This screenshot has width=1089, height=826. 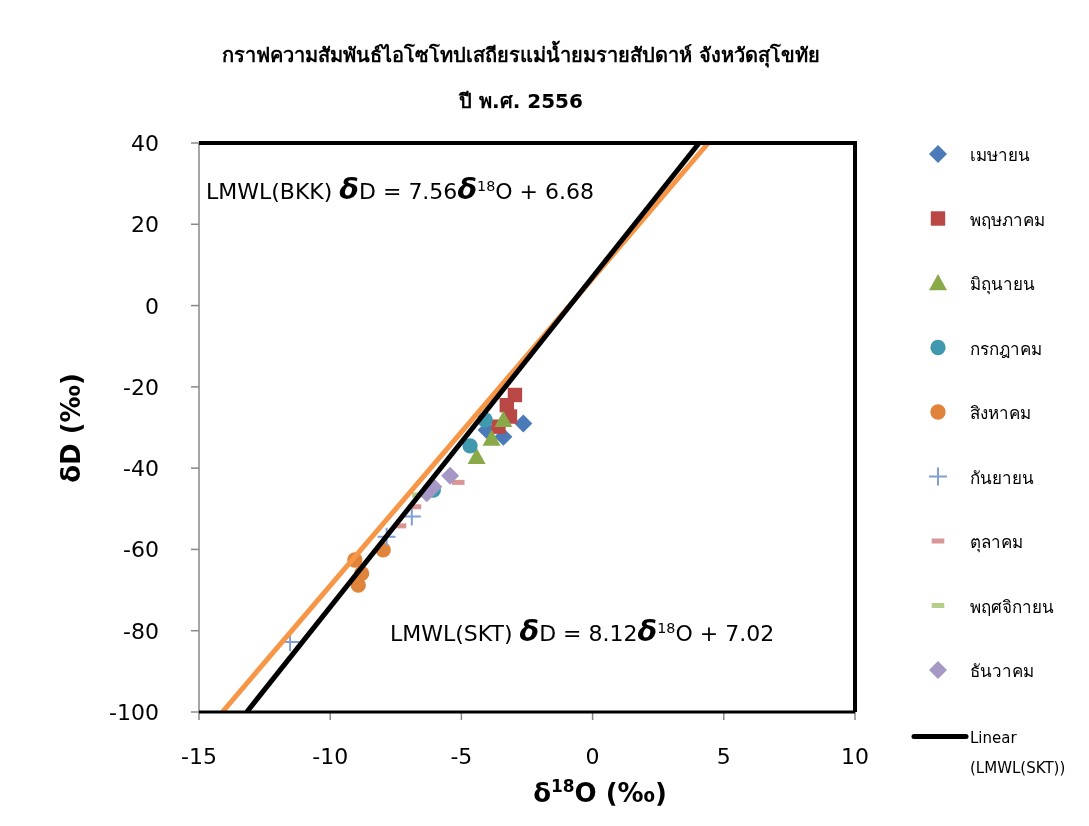 What do you see at coordinates (330, 756) in the screenshot?
I see `x-tick-label: -10` at bounding box center [330, 756].